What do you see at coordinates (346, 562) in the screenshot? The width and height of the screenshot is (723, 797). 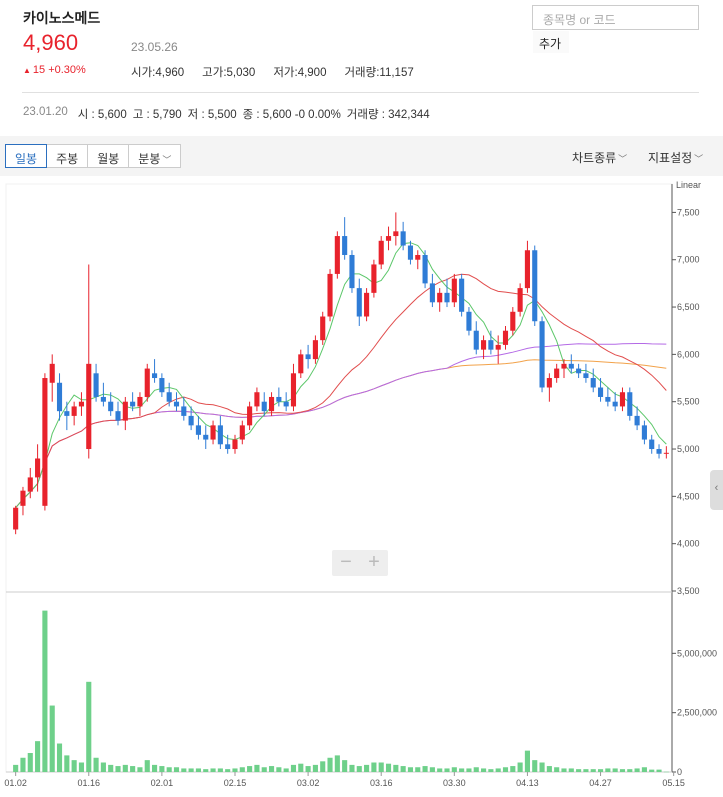 I see `zoom-out-button: −` at bounding box center [346, 562].